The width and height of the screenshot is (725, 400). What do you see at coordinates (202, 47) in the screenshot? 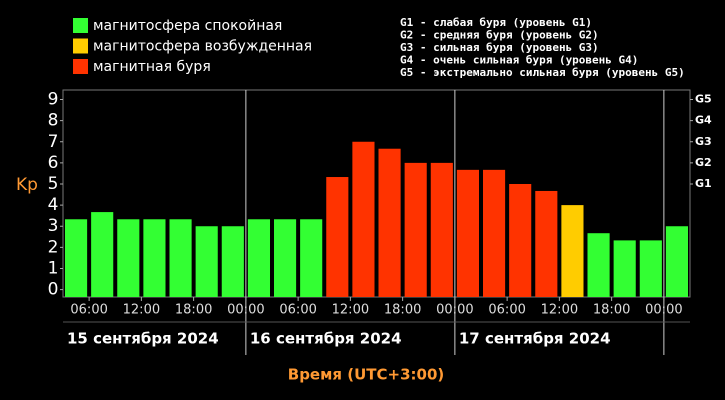
I see `legend-label: магнитосфера возбужденная` at bounding box center [202, 47].